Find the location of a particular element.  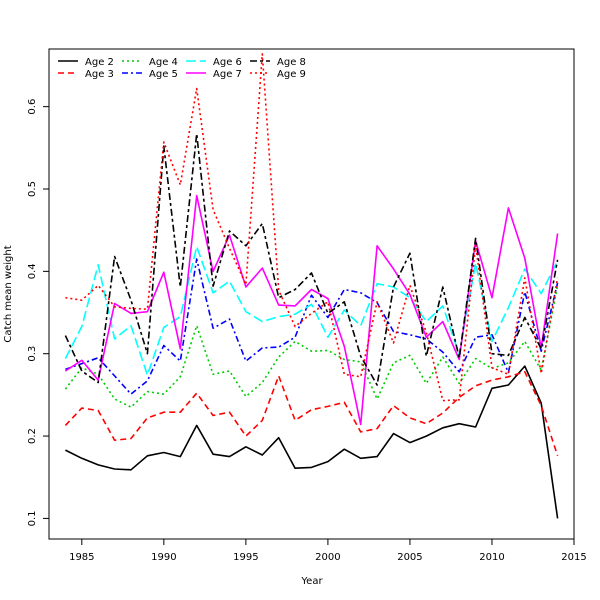

x-axis: 1985 1990 1995 2000 2005 2010 2015 is located at coordinates (328, 551).